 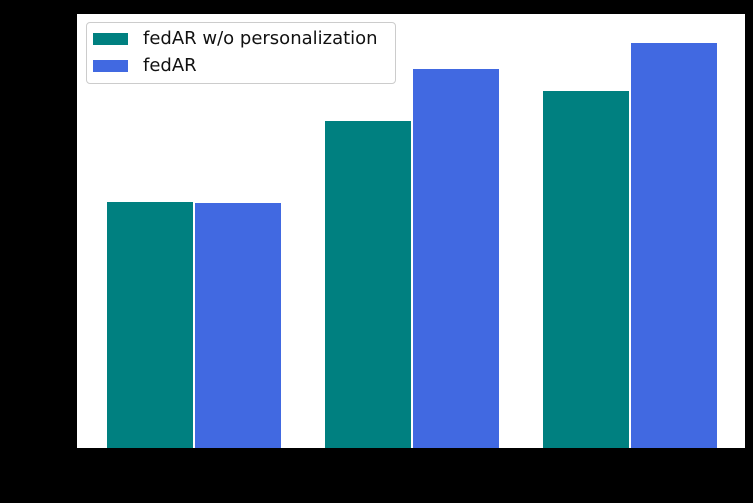 What do you see at coordinates (241, 53) in the screenshot?
I see `legend: fedAR w/o personalization fedAR` at bounding box center [241, 53].